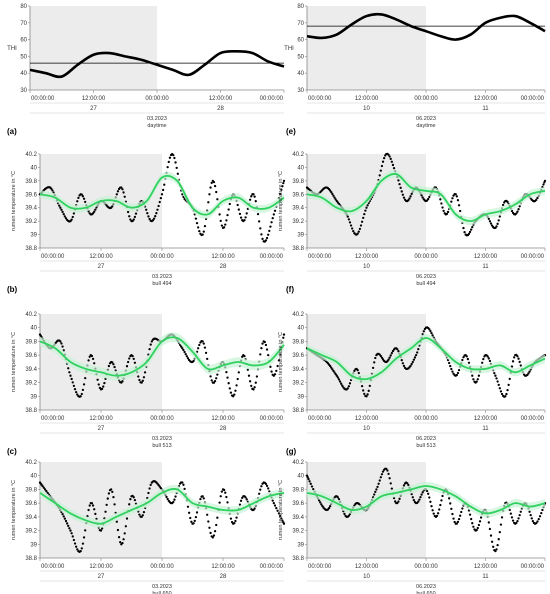 The image size is (550, 594). What do you see at coordinates (426, 277) in the screenshot?
I see `month-label: 06.2023` at bounding box center [426, 277].